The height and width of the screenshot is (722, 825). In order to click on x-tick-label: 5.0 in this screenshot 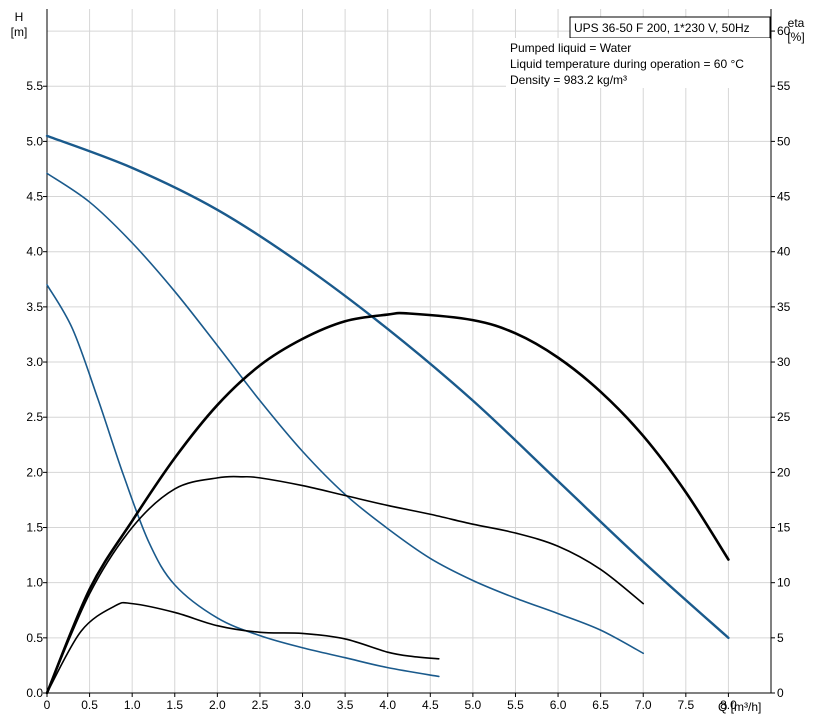, I will do `click(473, 705)`.